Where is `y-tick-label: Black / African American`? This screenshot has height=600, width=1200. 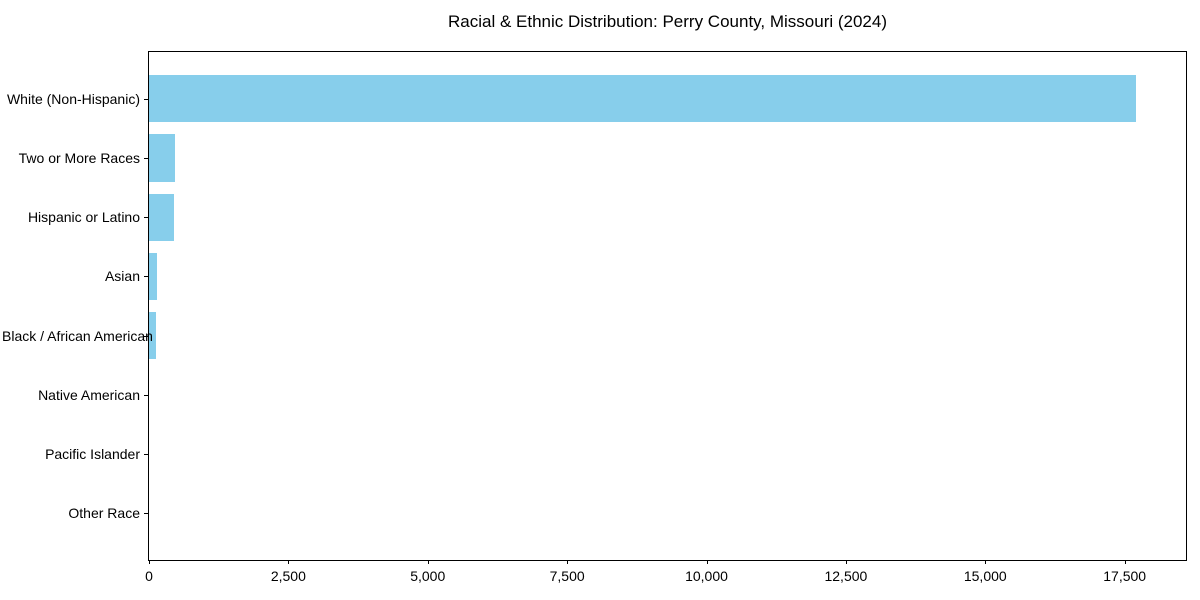 y-tick-label: Black / African American is located at coordinates (77, 335).